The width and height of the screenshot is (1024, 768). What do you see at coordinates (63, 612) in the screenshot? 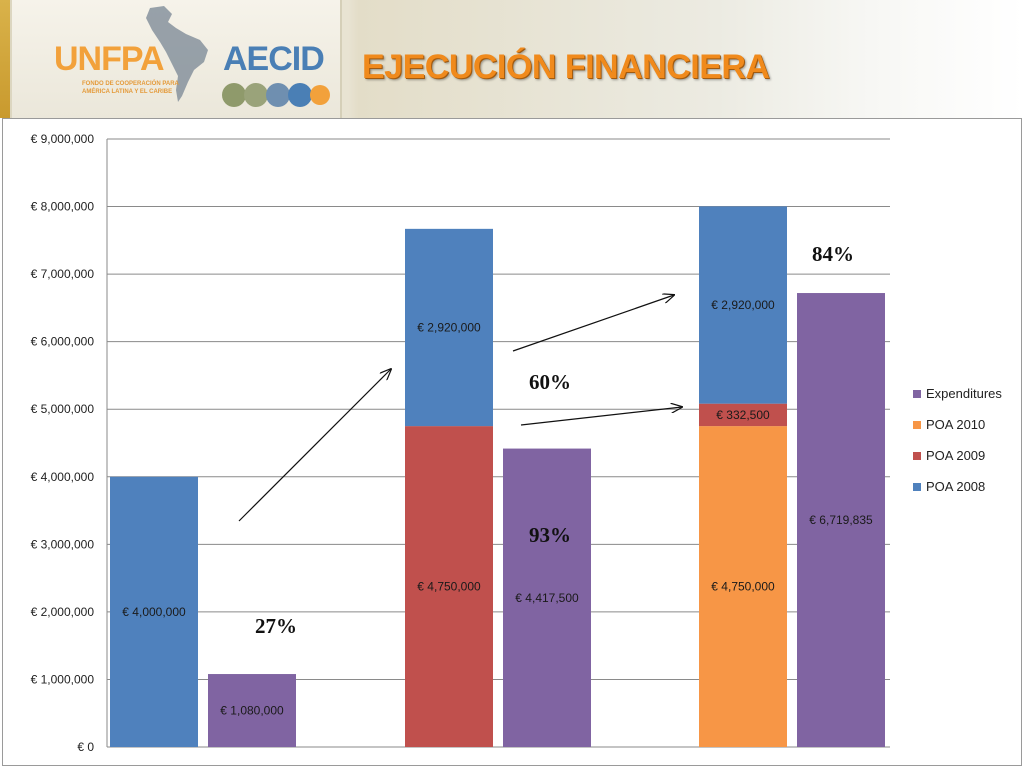
I see `y-tick-label: € 2,000,000` at bounding box center [63, 612].